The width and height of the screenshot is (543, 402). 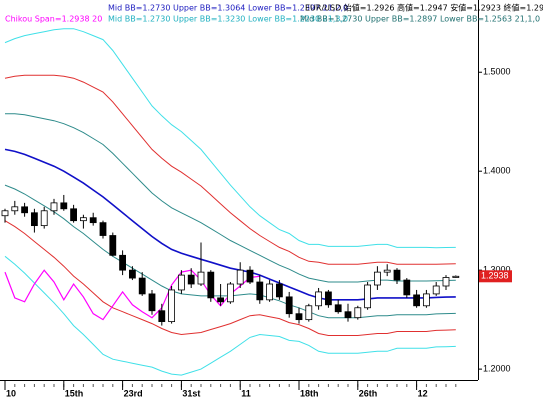 What do you see at coordinates (368, 393) in the screenshot?
I see `x-tick-label: 26th` at bounding box center [368, 393].